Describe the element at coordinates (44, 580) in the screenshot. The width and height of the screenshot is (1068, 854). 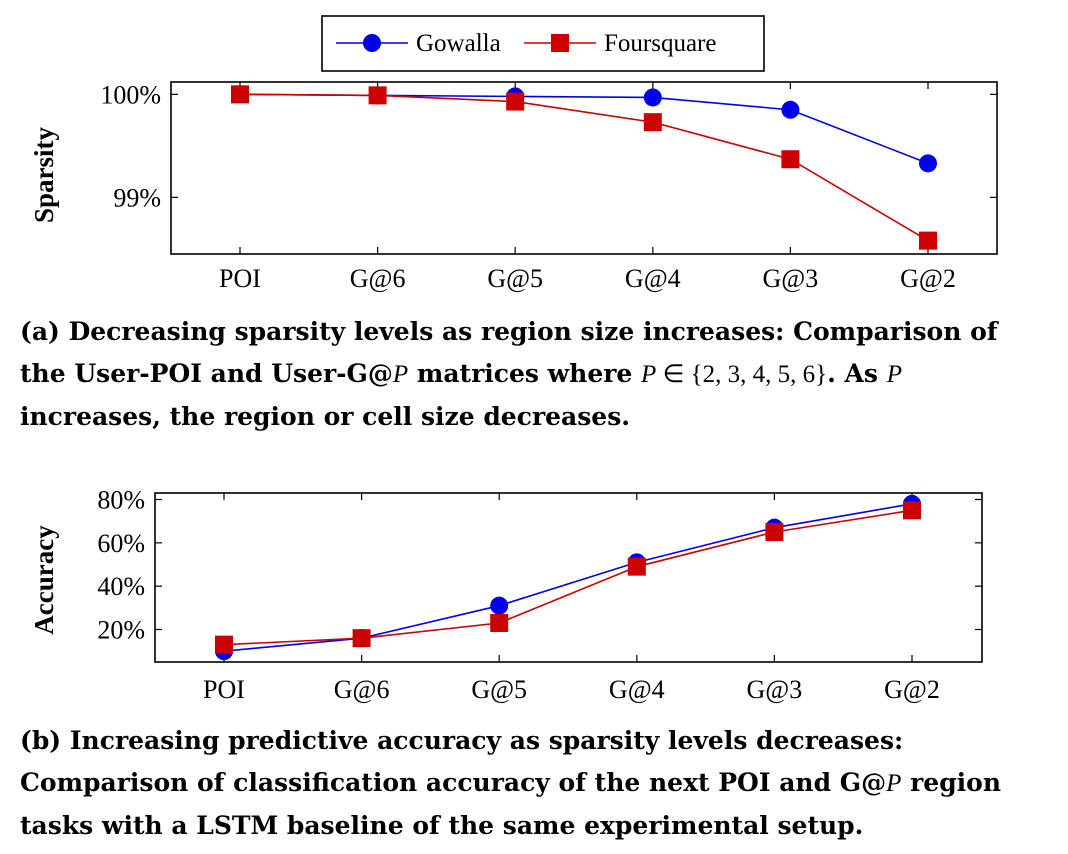
I see `accuracy-y-axis-label: Accuracy` at that location.